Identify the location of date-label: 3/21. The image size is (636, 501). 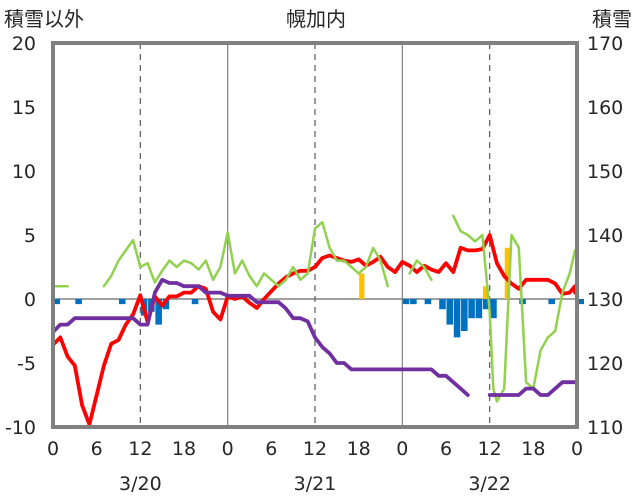
(315, 484).